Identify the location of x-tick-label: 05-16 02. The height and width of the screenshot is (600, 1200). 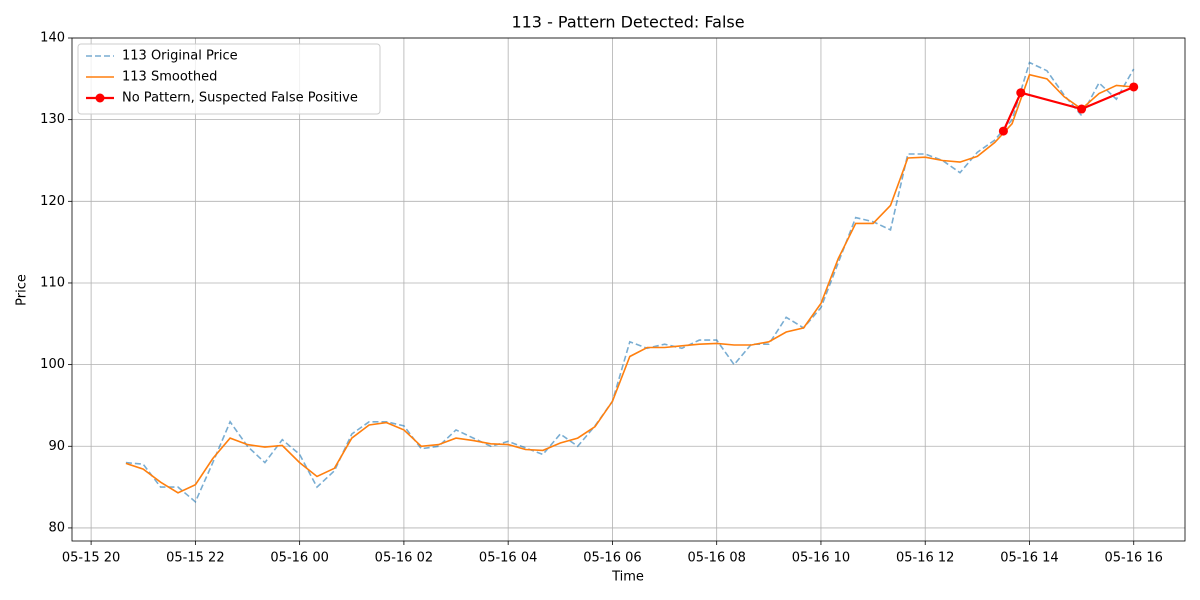
(404, 558).